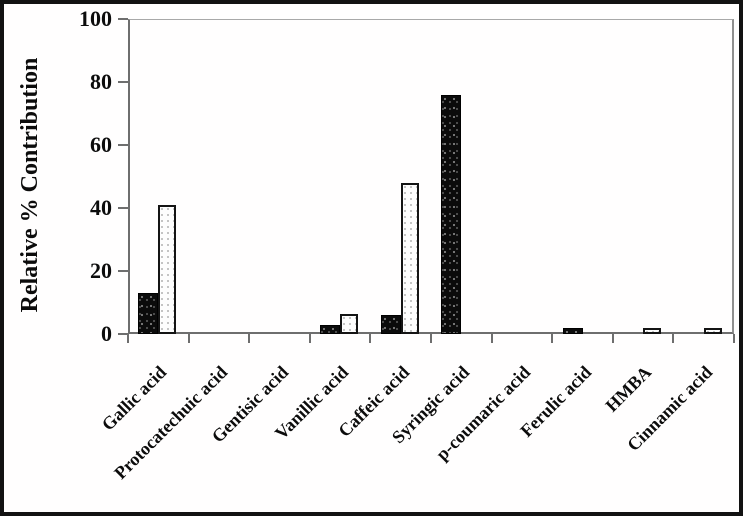  I want to click on y-tick-label: 60, so click(101, 144).